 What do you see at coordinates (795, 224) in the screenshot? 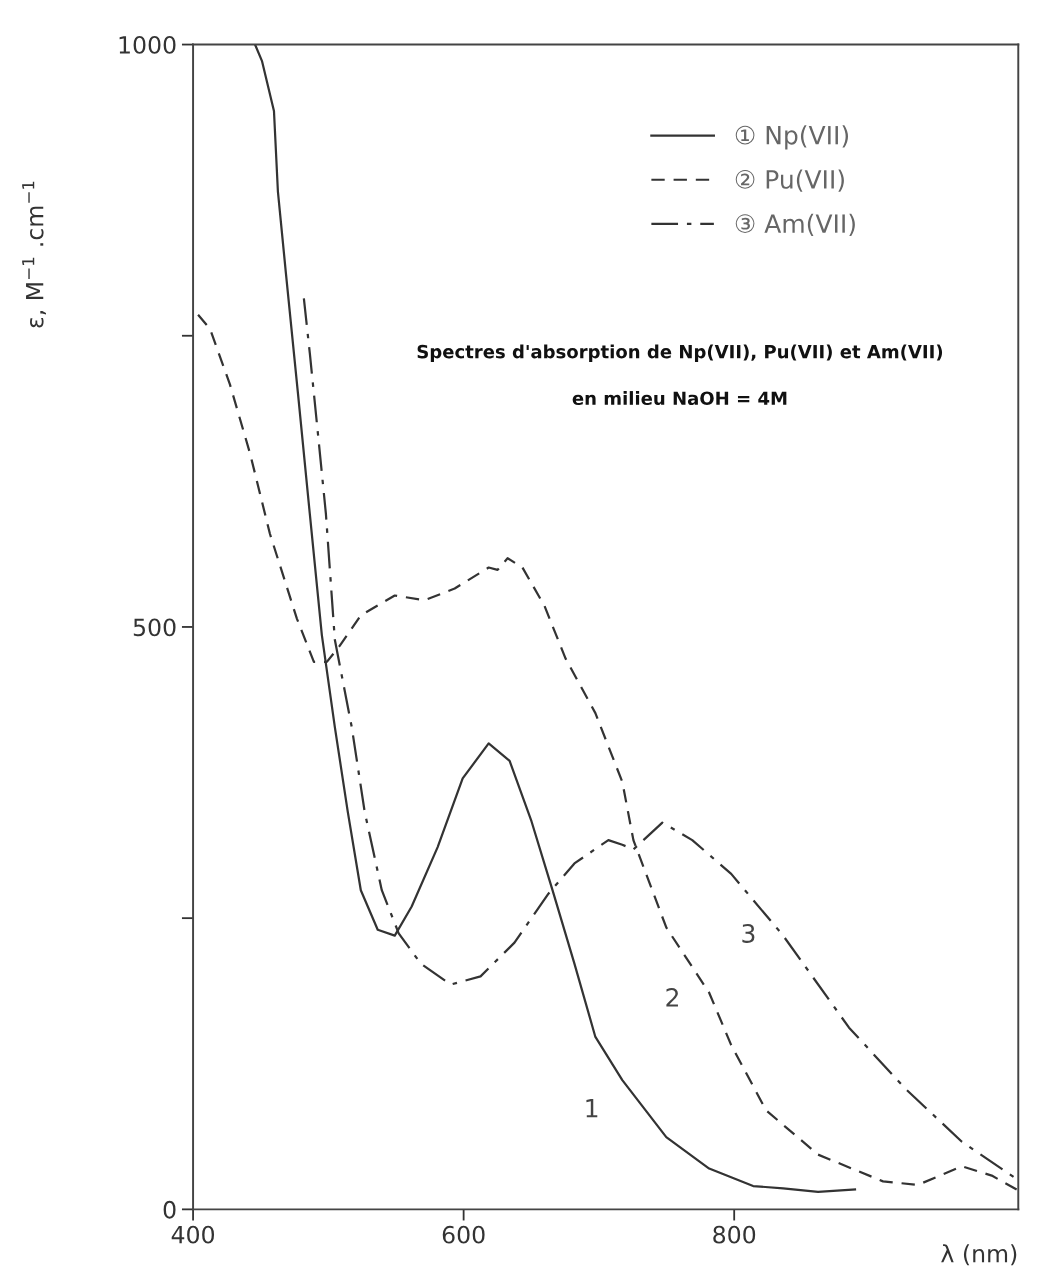
I see `legend-label: ③ Am(VII)` at bounding box center [795, 224].